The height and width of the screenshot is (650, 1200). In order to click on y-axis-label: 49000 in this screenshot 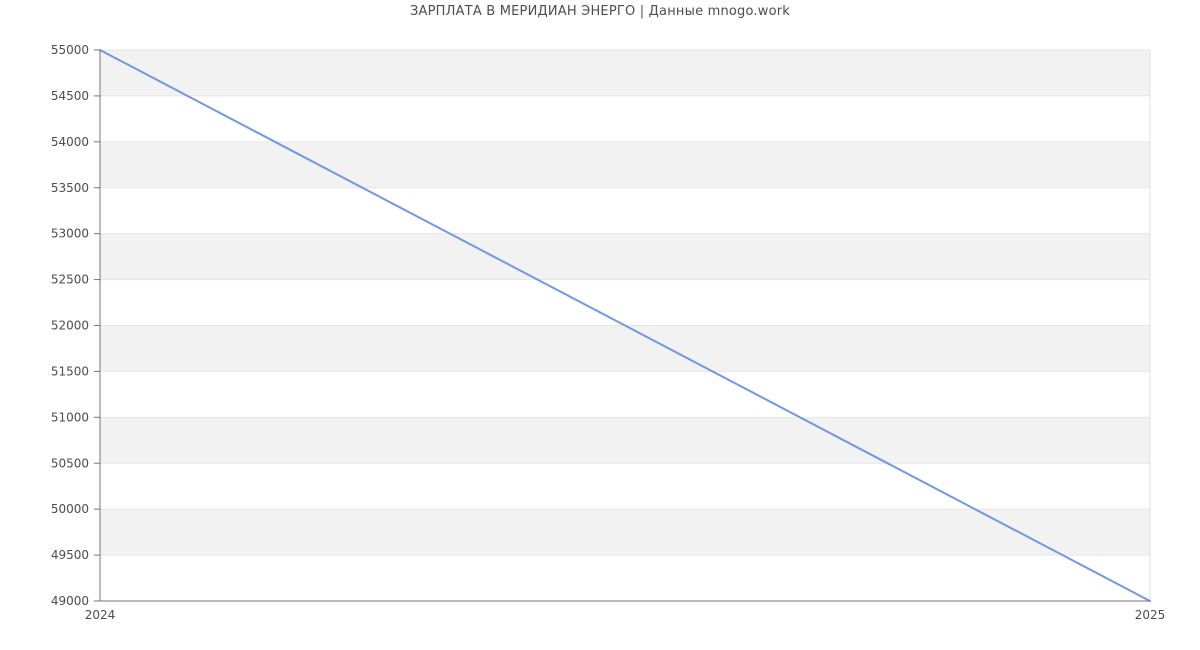, I will do `click(70, 601)`.